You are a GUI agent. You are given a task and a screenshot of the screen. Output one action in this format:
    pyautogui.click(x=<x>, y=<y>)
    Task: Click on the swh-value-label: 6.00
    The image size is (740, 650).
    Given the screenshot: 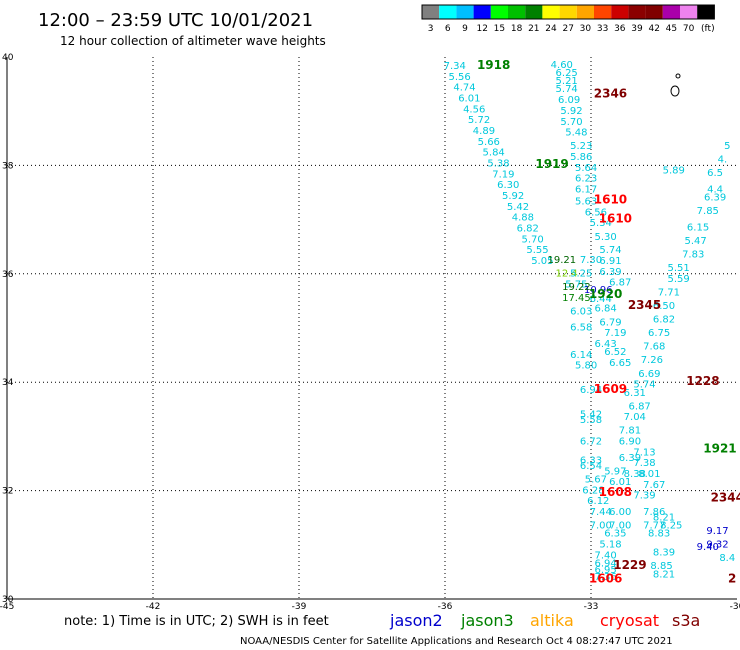 What is the action you would take?
    pyautogui.click(x=620, y=512)
    